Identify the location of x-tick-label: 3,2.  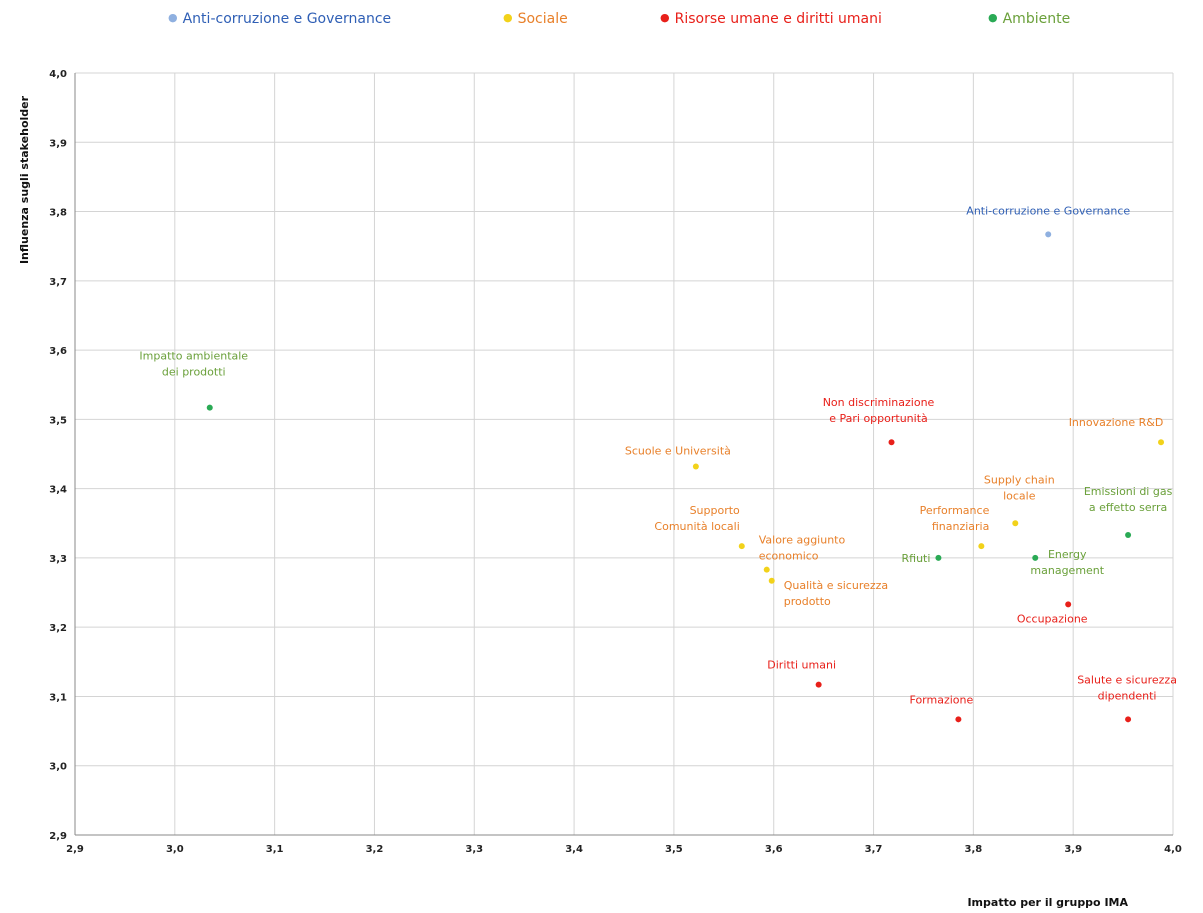
(375, 849).